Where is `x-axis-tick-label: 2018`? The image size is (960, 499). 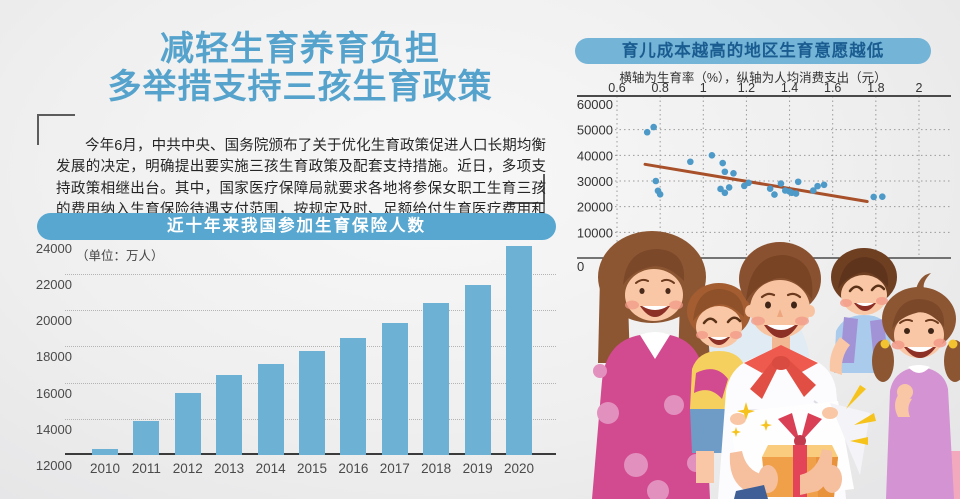
x-axis-tick-label: 2018 is located at coordinates (436, 468).